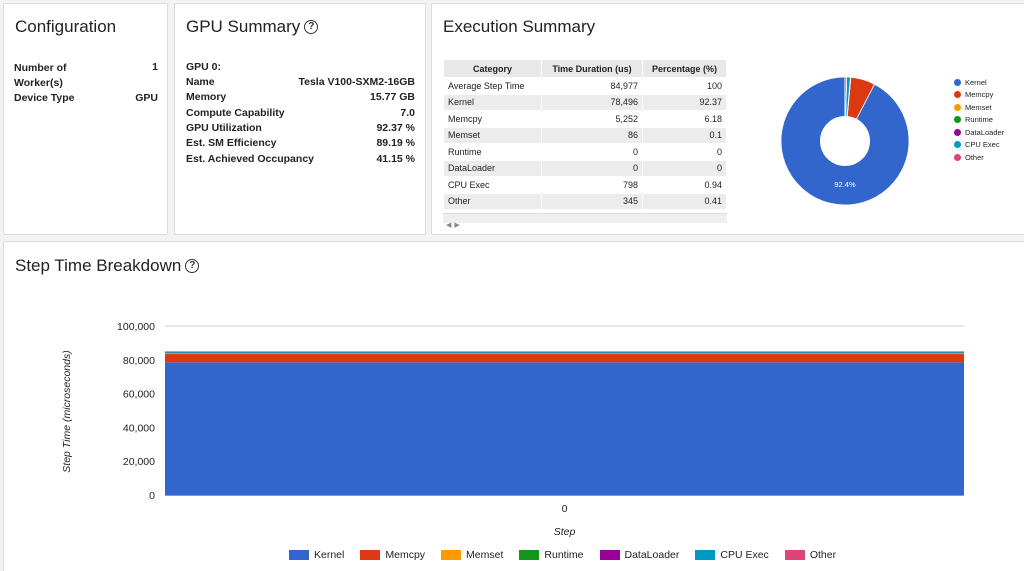 The width and height of the screenshot is (1024, 571). I want to click on column-header-duration: Time Duration (us), so click(592, 68).